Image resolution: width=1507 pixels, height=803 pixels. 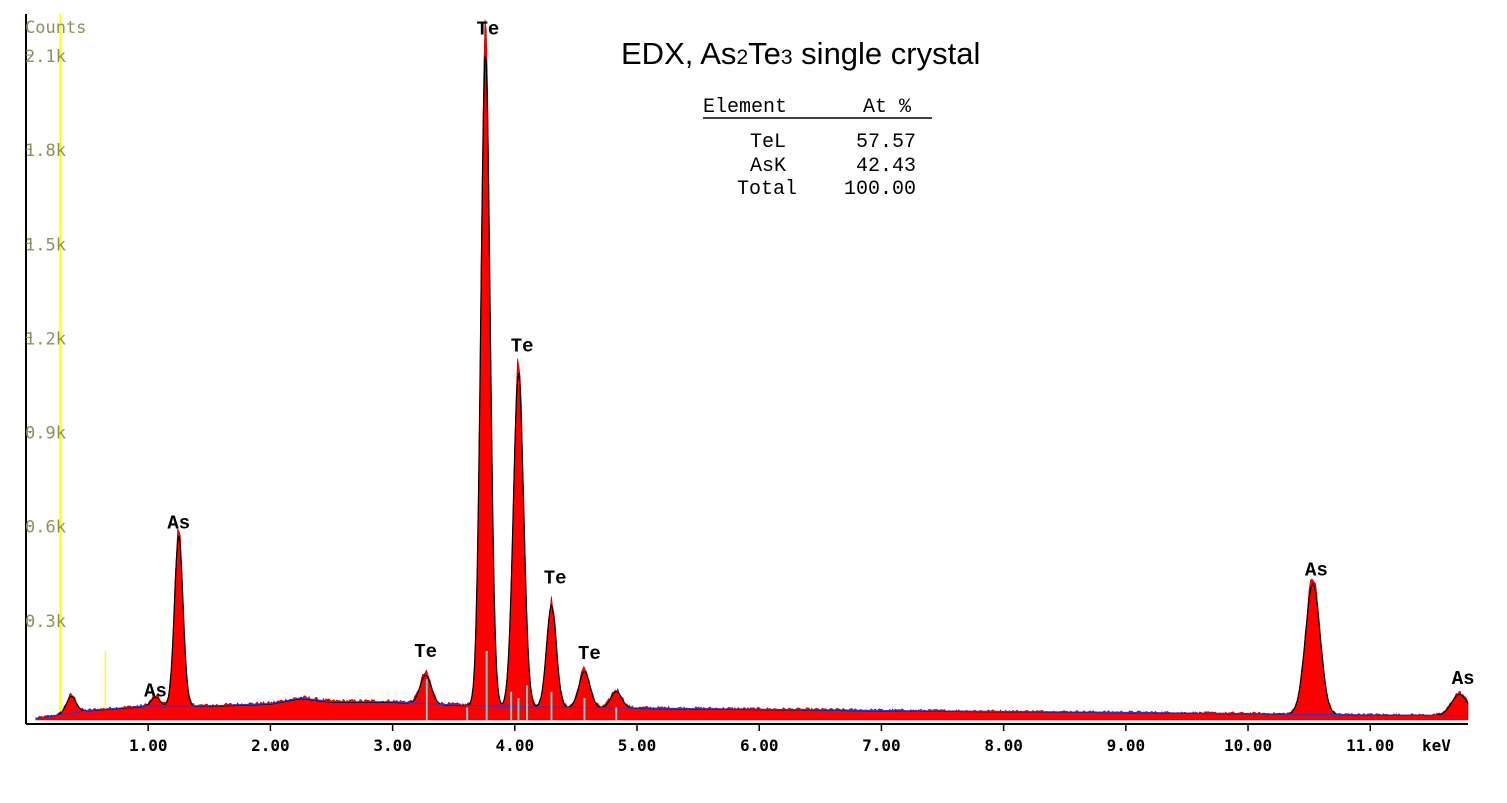 What do you see at coordinates (45, 528) in the screenshot?
I see `y-tick-label: 0.6k` at bounding box center [45, 528].